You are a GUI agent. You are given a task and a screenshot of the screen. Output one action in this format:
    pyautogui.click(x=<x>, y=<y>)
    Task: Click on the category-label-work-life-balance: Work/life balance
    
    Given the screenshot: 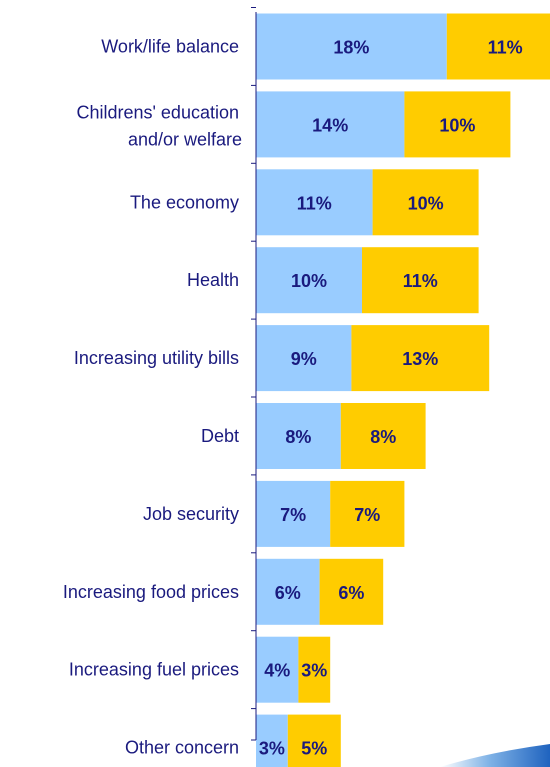 What is the action you would take?
    pyautogui.click(x=170, y=47)
    